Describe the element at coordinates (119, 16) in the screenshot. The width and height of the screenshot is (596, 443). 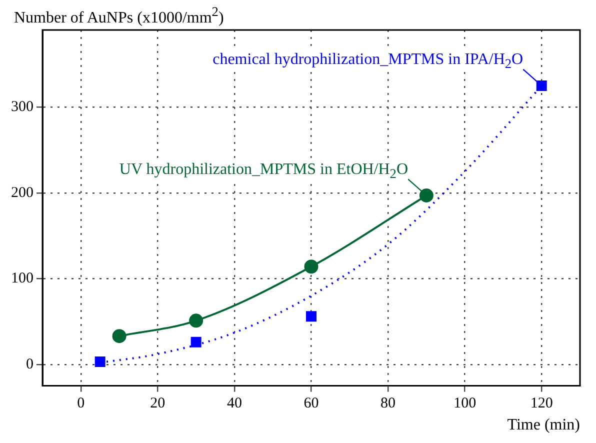
I see `y-axis-title: Number of AuNPs (x1000/mm$^{2}$)` at that location.